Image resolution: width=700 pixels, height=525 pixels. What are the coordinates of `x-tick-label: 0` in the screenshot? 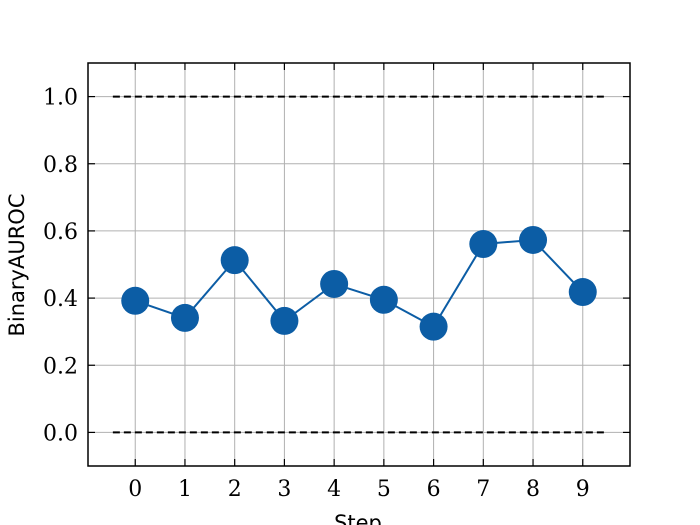 It's located at (135, 489).